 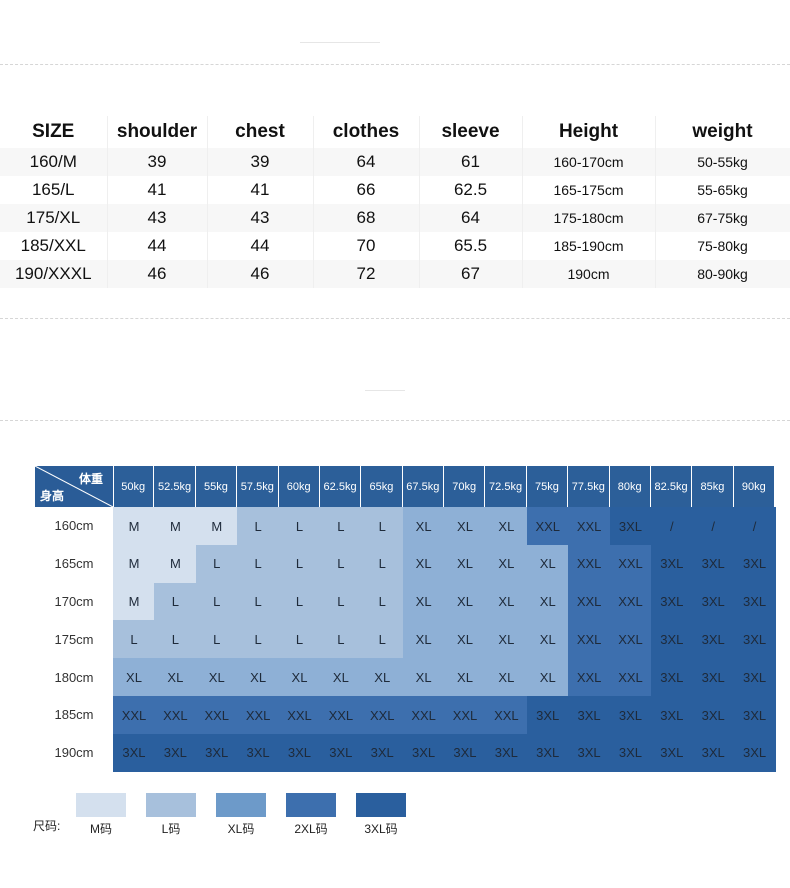 What do you see at coordinates (471, 274) in the screenshot?
I see `table-cell: 67` at bounding box center [471, 274].